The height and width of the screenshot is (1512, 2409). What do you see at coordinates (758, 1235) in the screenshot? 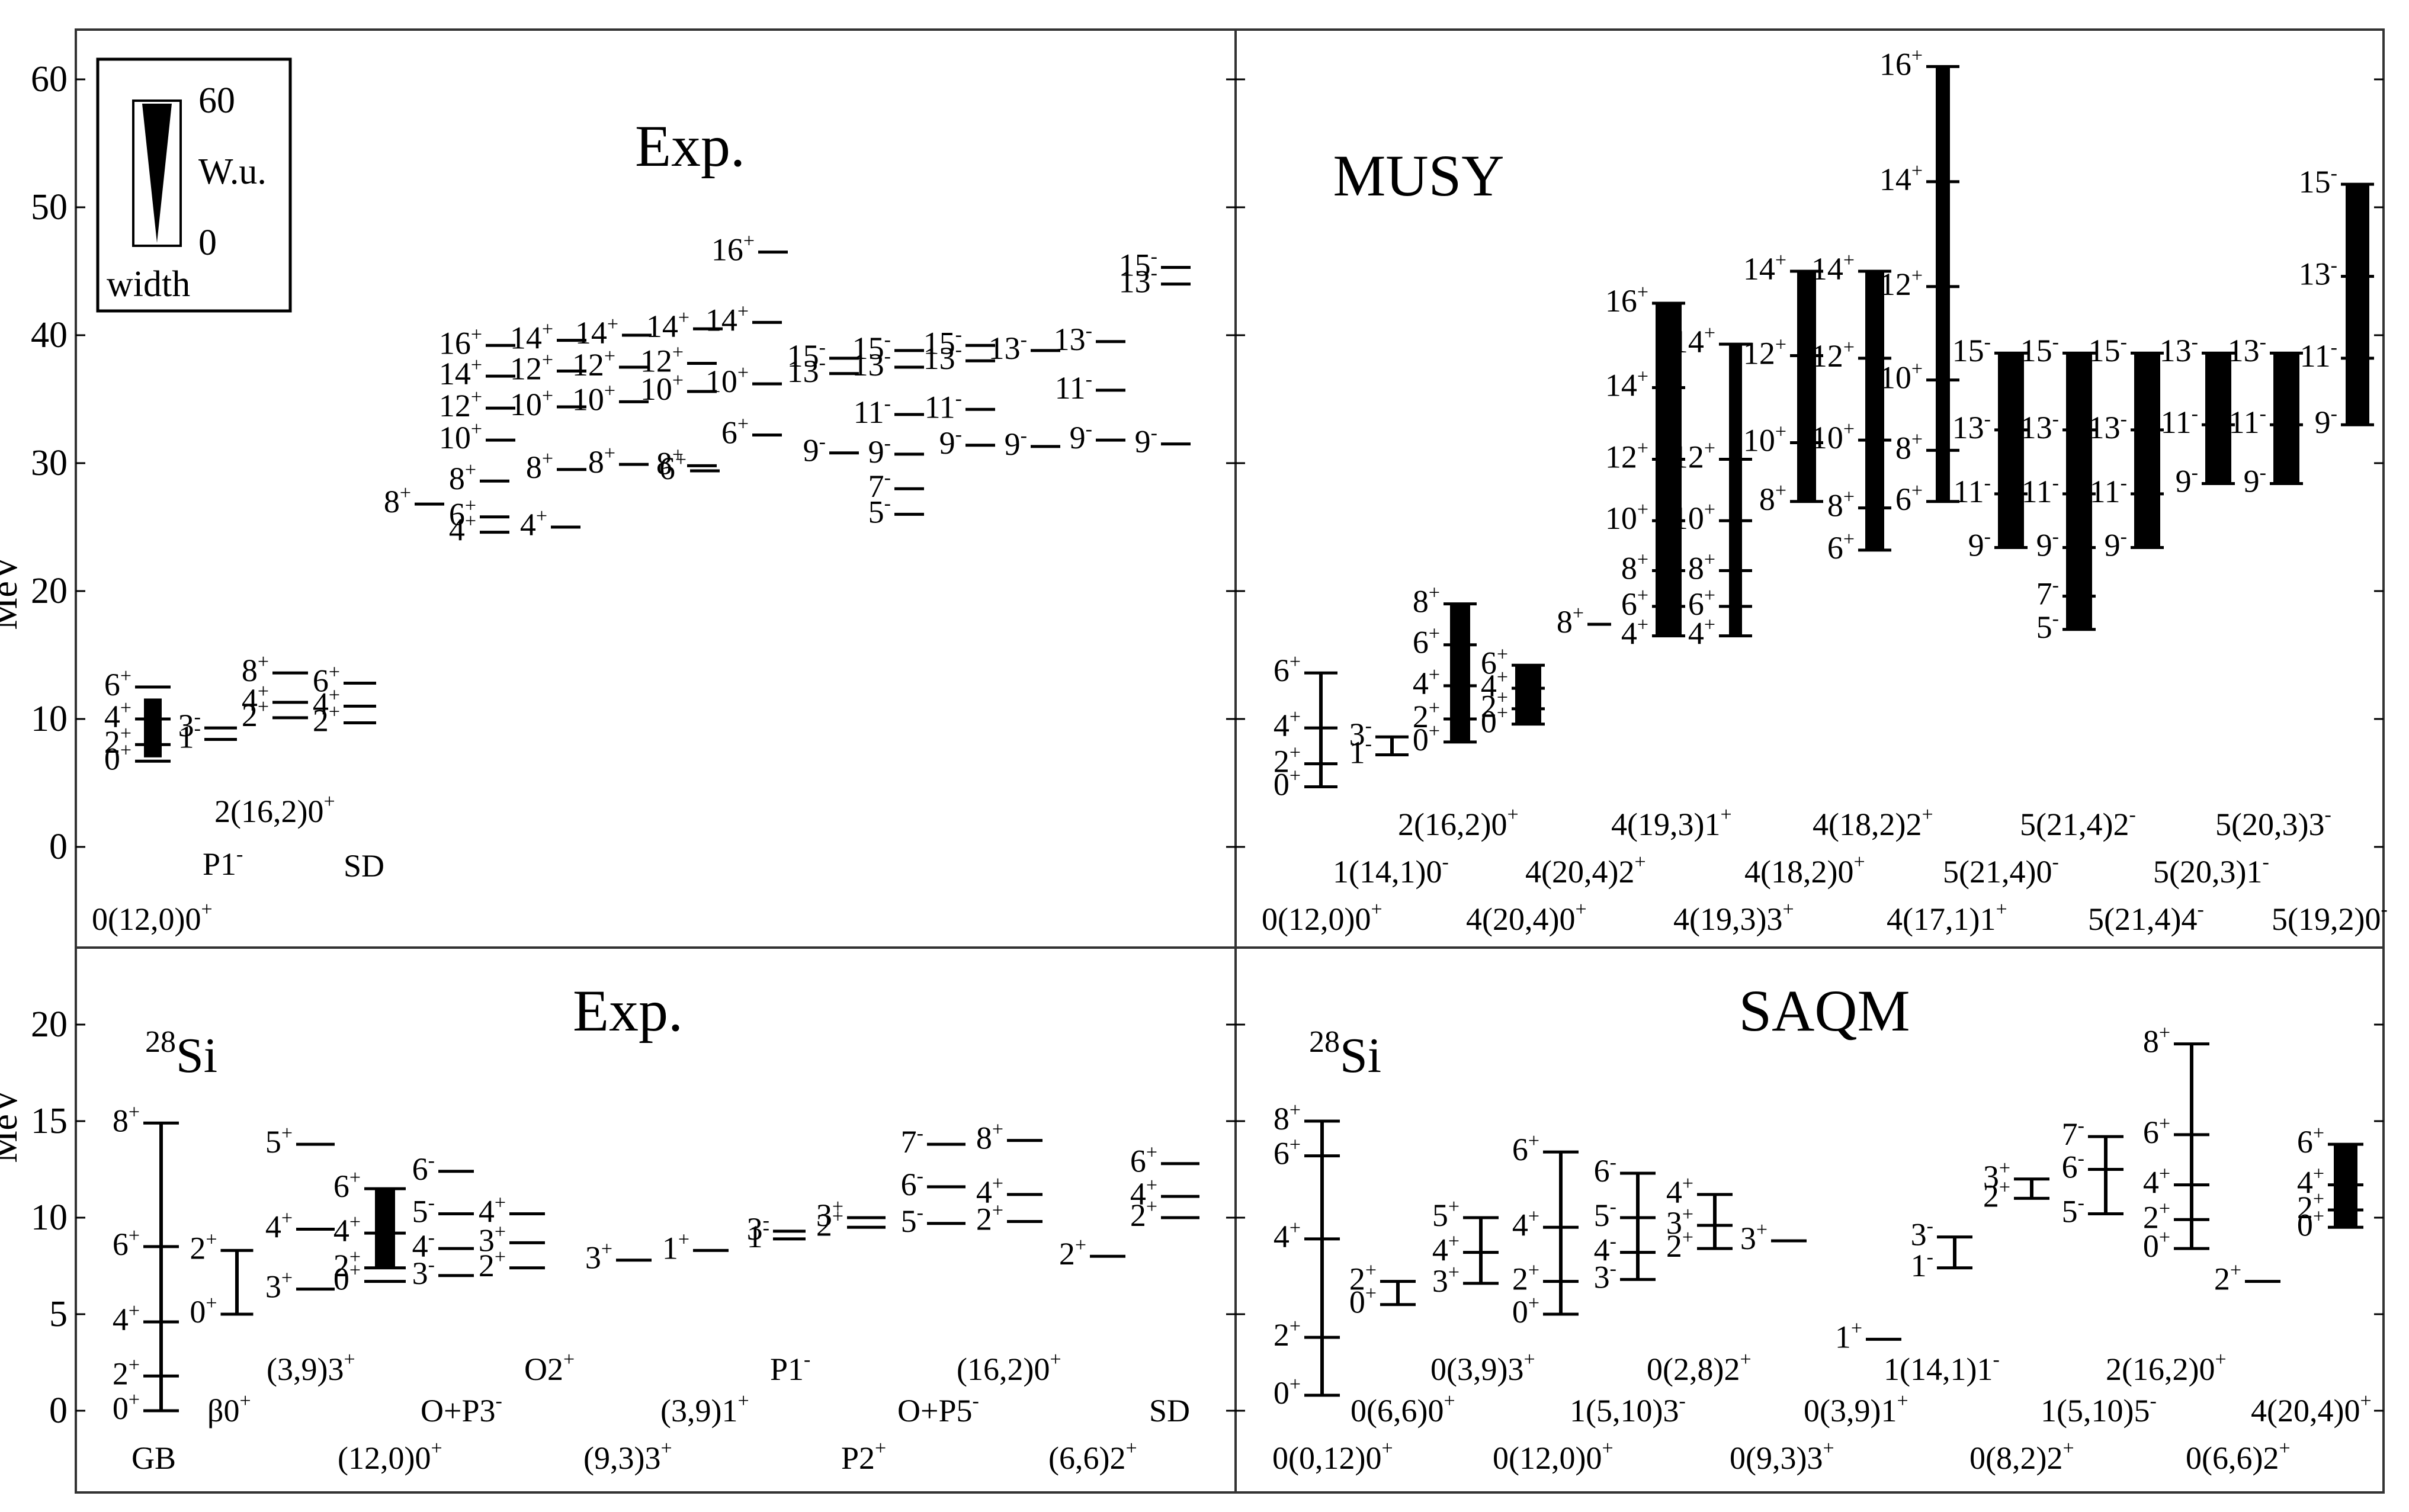
I see `bl-band8-level-label: 1-` at bounding box center [758, 1235].